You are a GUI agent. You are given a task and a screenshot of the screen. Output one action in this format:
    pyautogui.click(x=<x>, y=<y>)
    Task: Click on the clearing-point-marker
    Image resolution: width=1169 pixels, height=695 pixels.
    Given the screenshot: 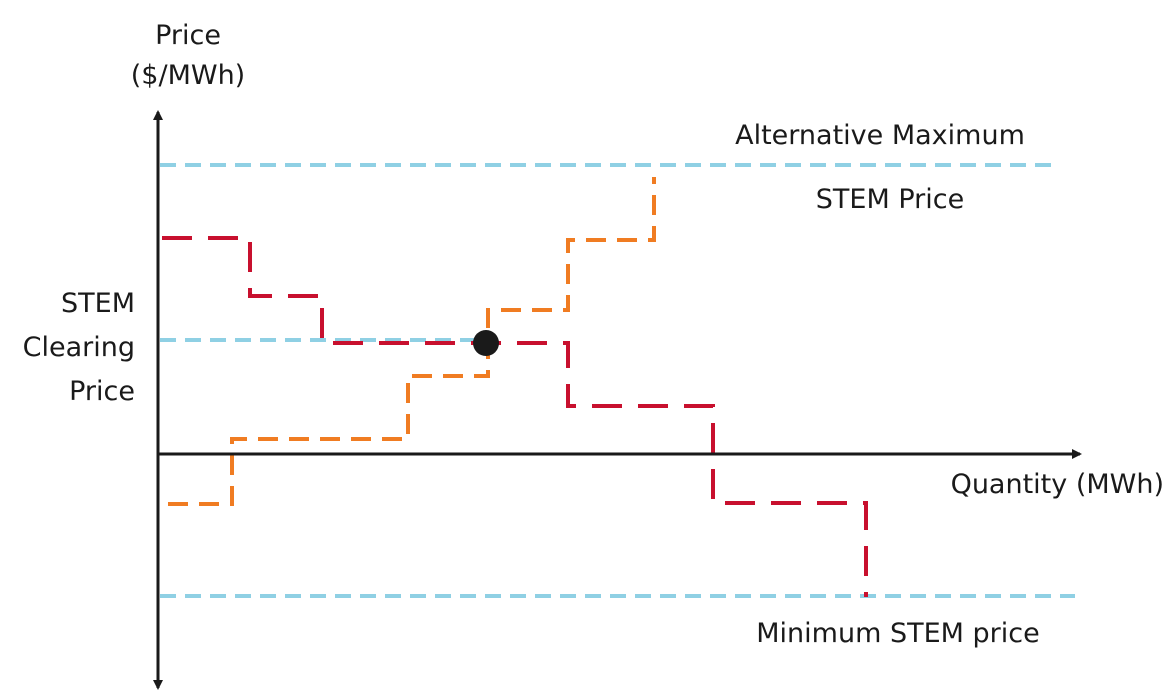 What is the action you would take?
    pyautogui.click(x=486, y=343)
    